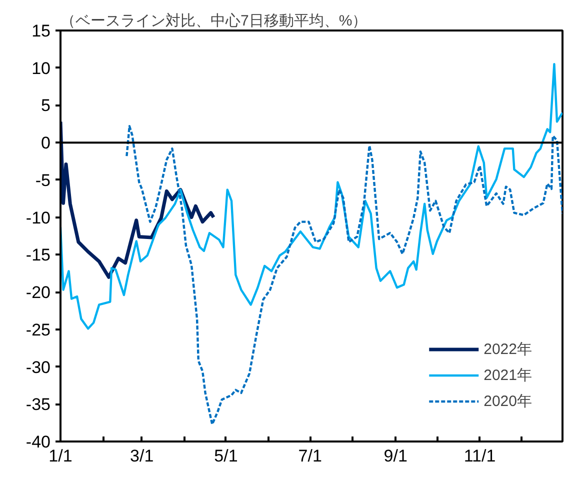 The image size is (568, 477). Describe the element at coordinates (41, 31) in the screenshot. I see `y-tick-label: 15` at that location.